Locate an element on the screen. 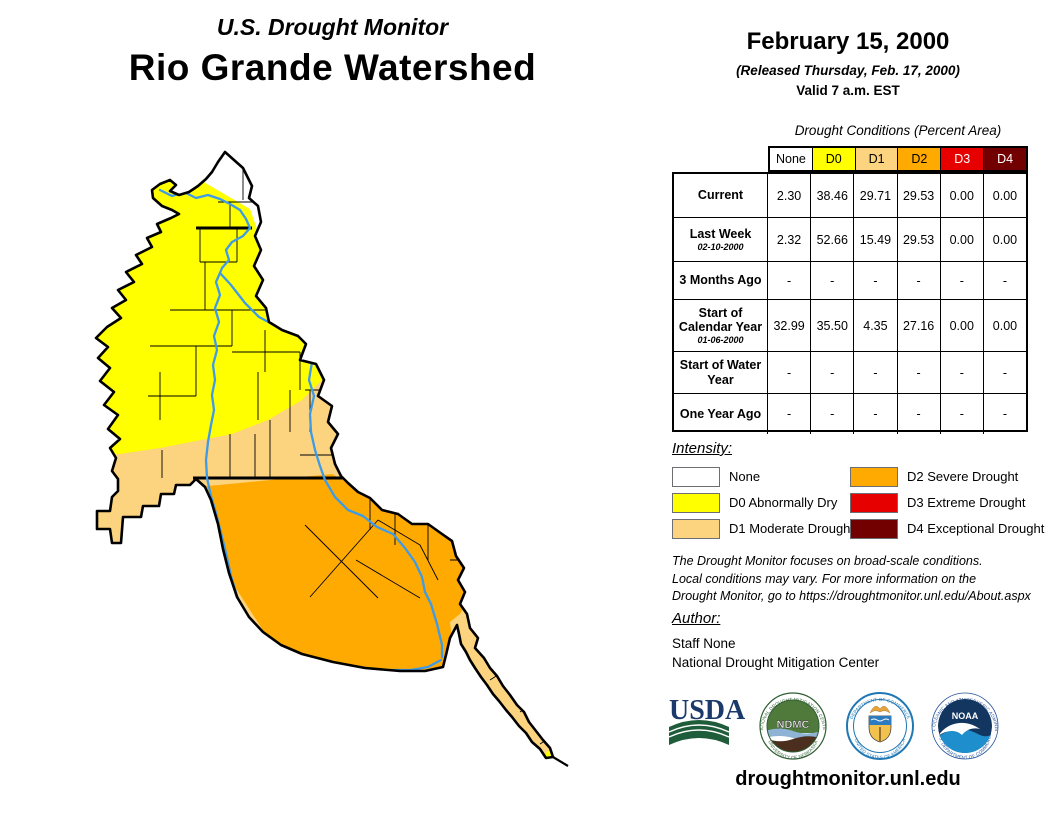  release-date: (Released Thursday, Feb. 17, 2000) is located at coordinates (848, 70).